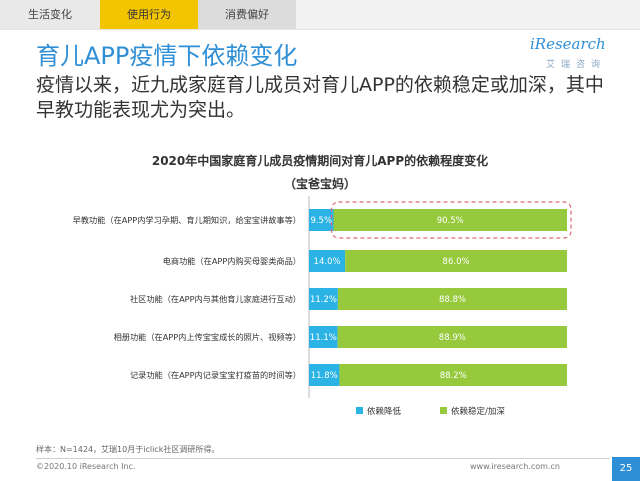 This screenshot has height=481, width=640. I want to click on data-label: 11.1%, so click(323, 338).